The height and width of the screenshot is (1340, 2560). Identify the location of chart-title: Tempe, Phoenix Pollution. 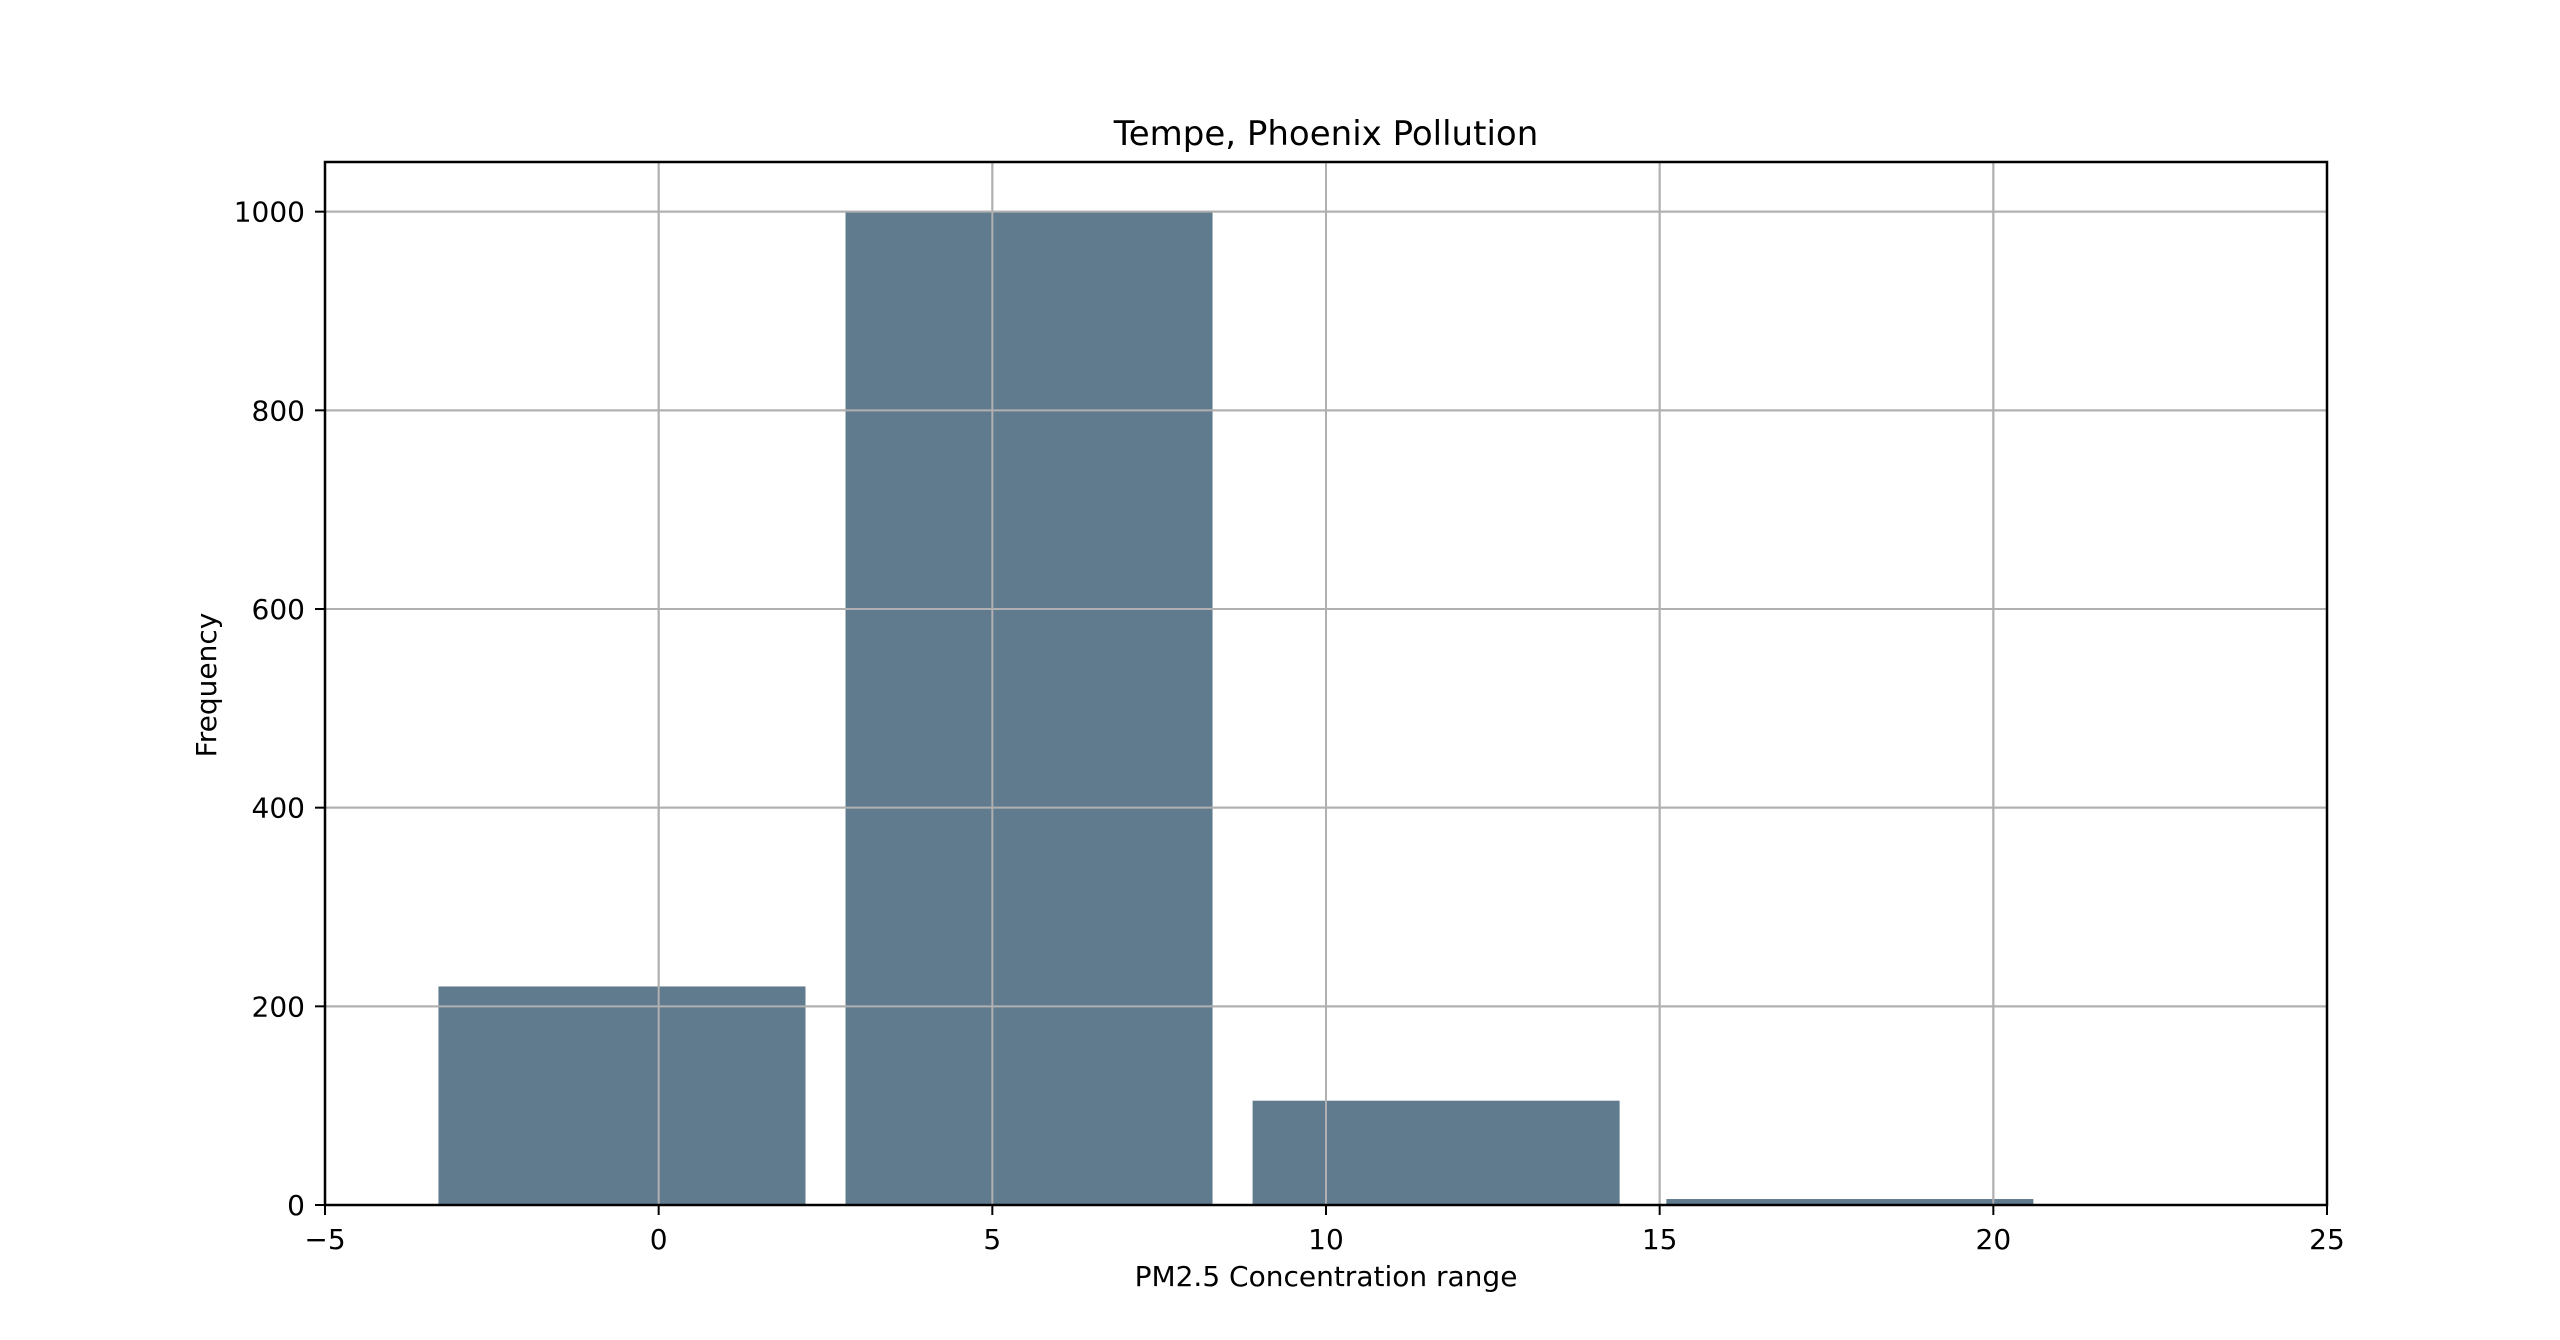
(1326, 134).